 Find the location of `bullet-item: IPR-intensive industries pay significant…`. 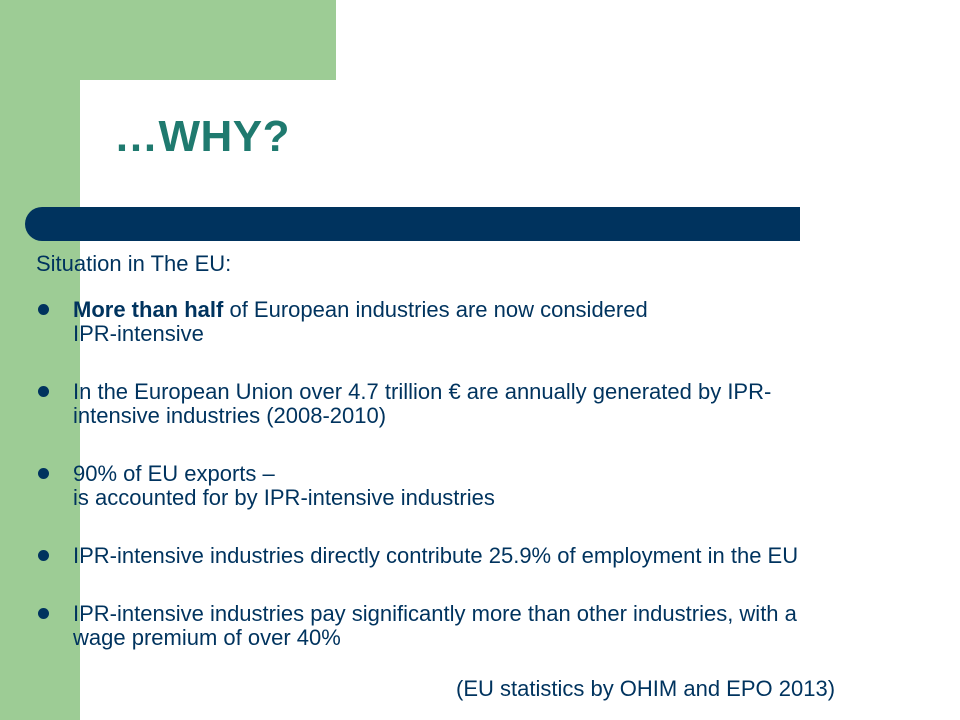

bullet-item: IPR-intensive industries pay significant… is located at coordinates (492, 626).